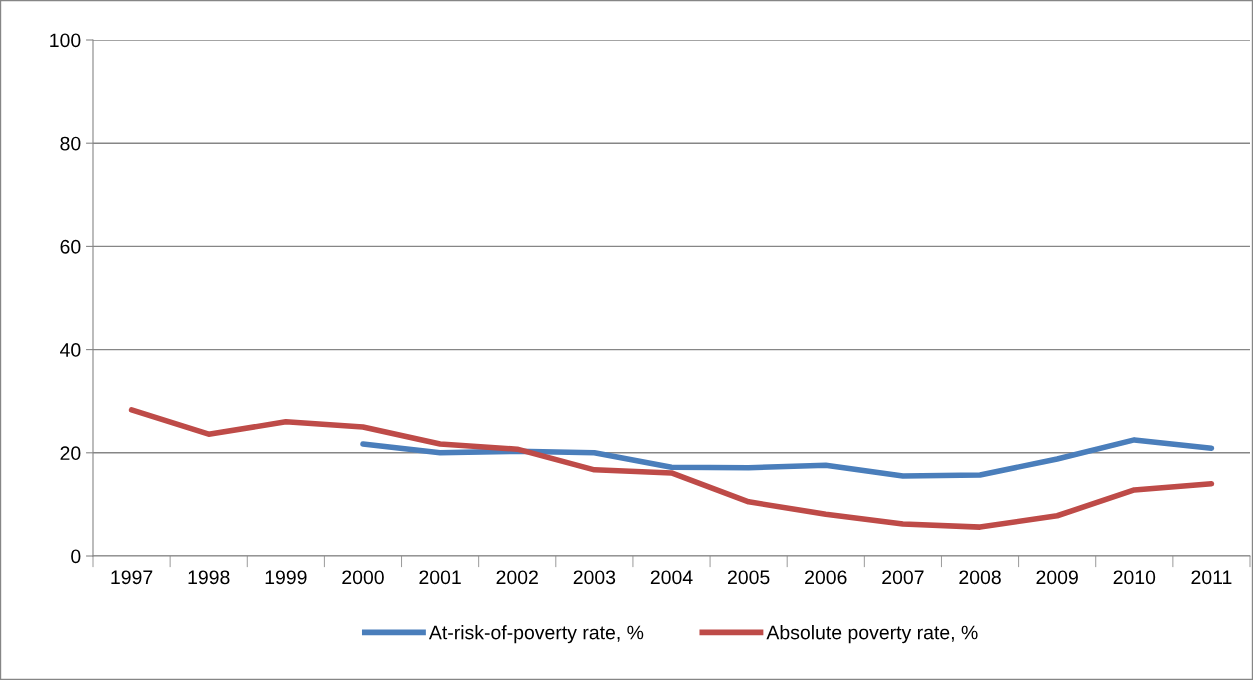 The height and width of the screenshot is (680, 1253). Describe the element at coordinates (286, 577) in the screenshot. I see `x-tick-label: 1999` at that location.